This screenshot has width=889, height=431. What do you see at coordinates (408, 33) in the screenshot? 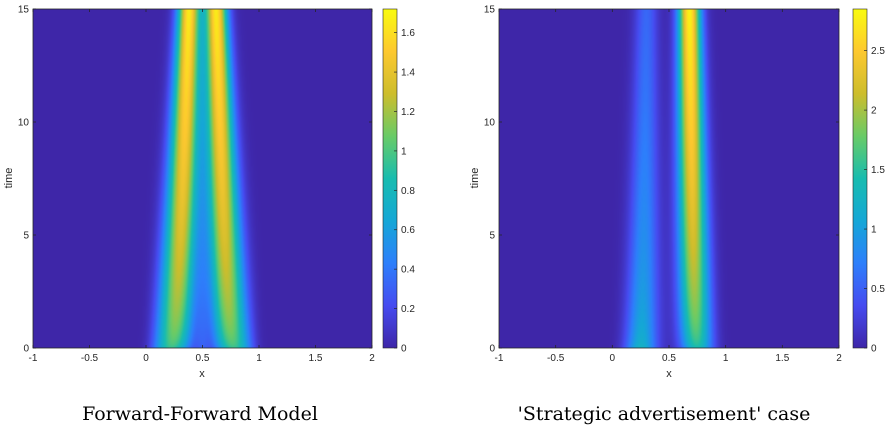
I see `colorbar-tick-label: 1.6` at bounding box center [408, 33].